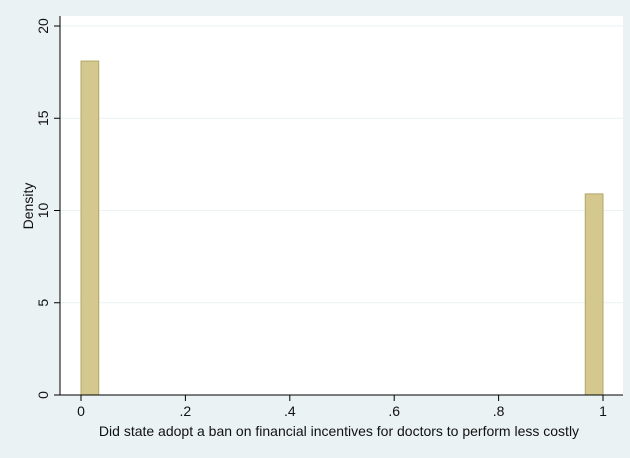  I want to click on x-tick-label: 0, so click(81, 411).